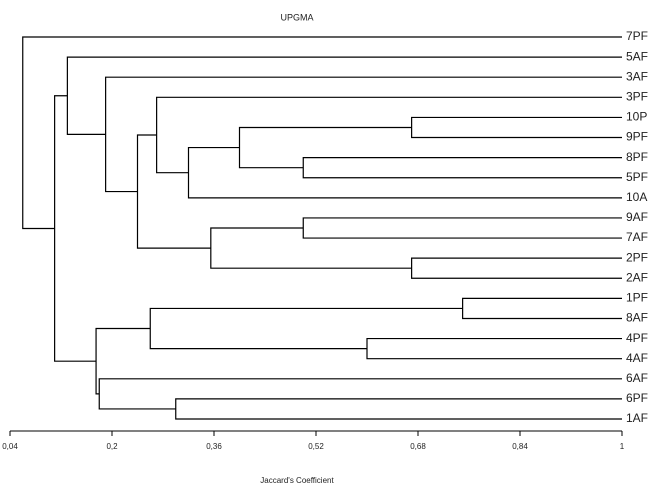  I want to click on leaf-label: 5PF, so click(637, 177).